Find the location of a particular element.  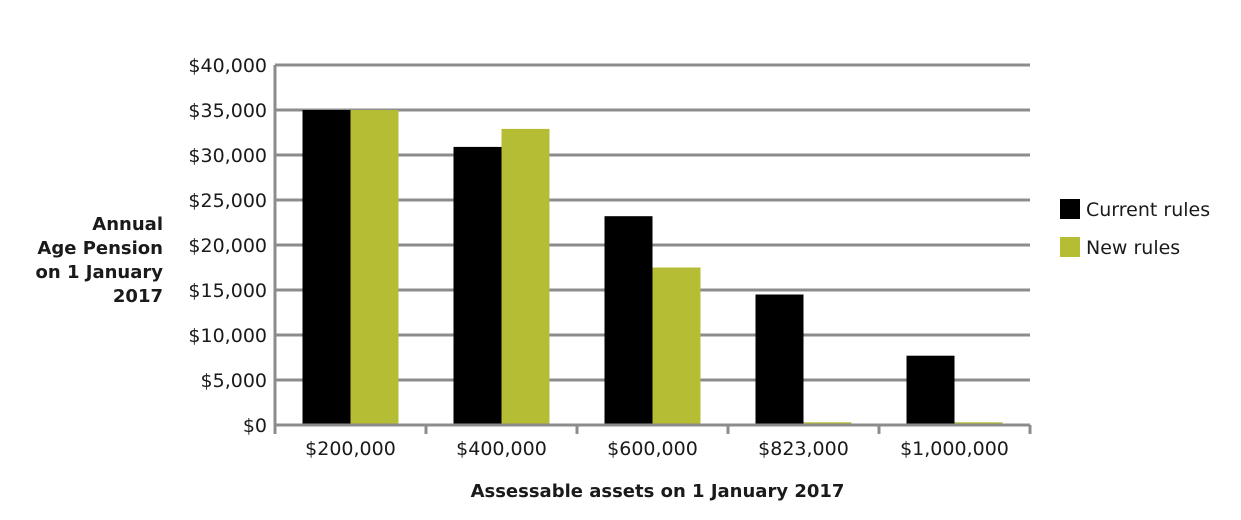

y-tick-label: $15,000 is located at coordinates (227, 291).